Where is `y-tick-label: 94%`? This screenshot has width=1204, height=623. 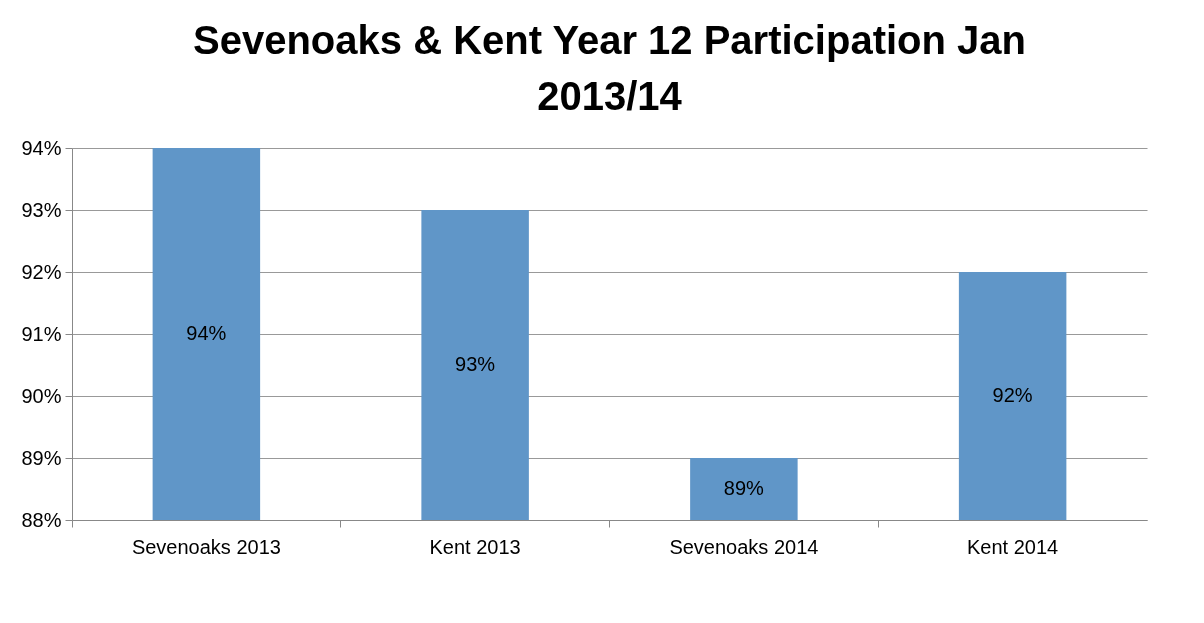 y-tick-label: 94% is located at coordinates (41, 147).